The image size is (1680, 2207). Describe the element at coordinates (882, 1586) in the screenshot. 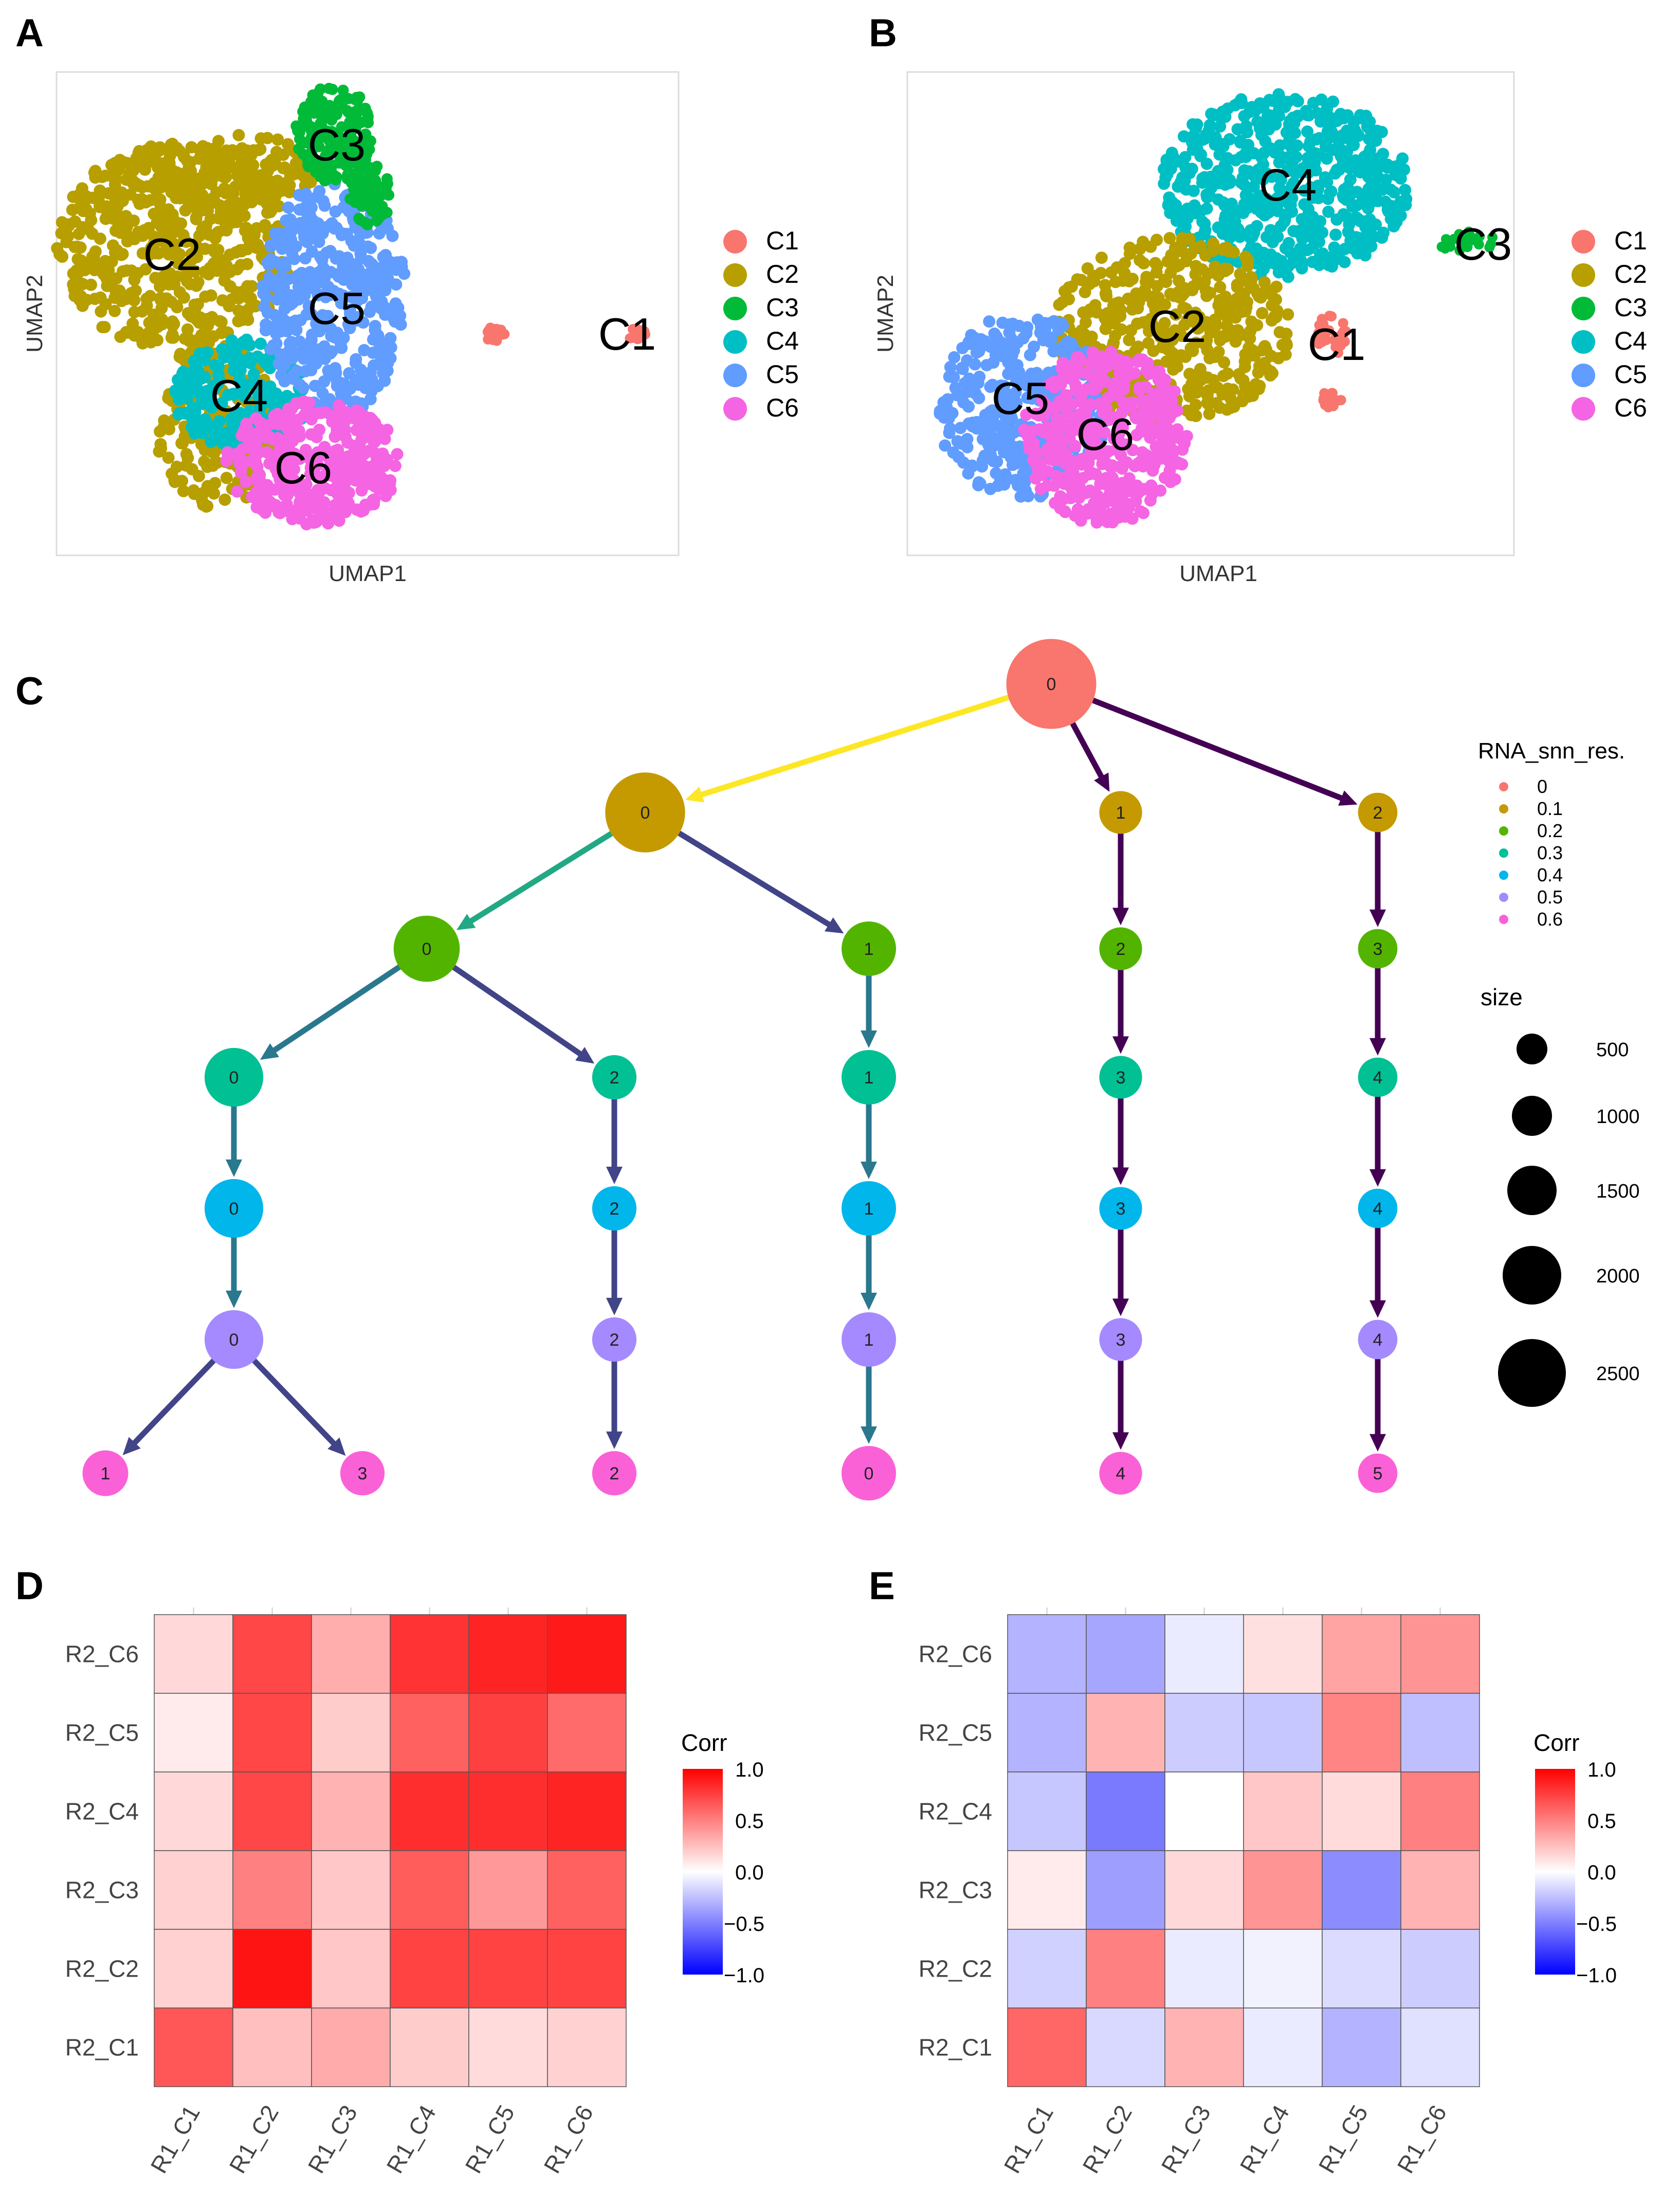

I see `panel-label-e: E` at that location.